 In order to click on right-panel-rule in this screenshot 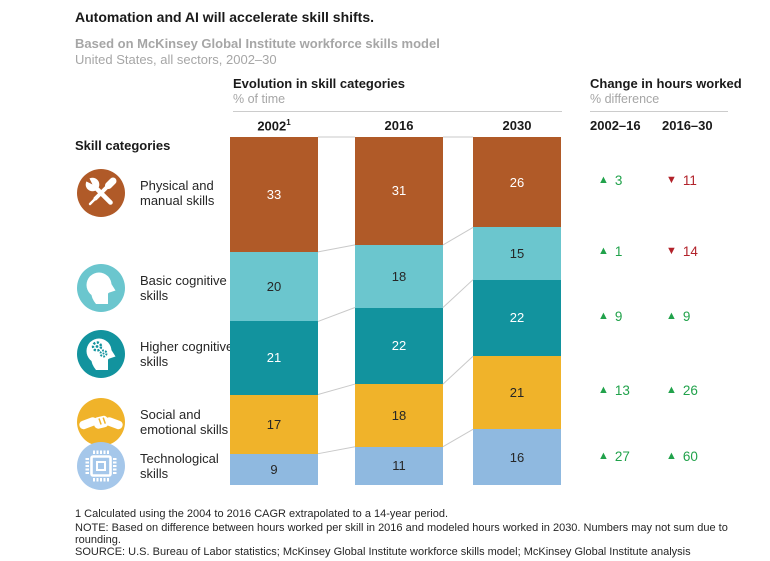, I will do `click(659, 111)`.